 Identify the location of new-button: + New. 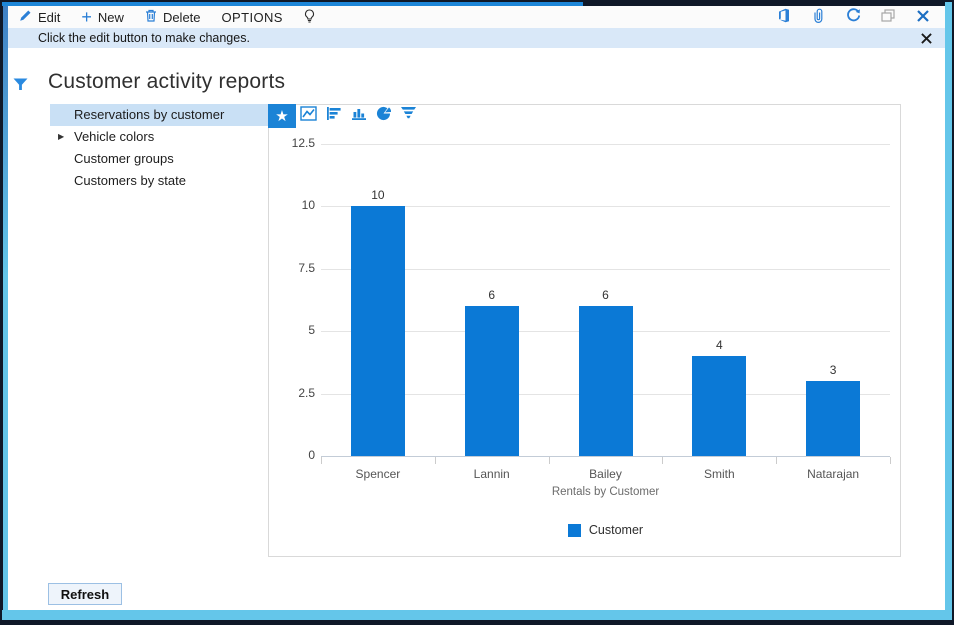
(102, 17).